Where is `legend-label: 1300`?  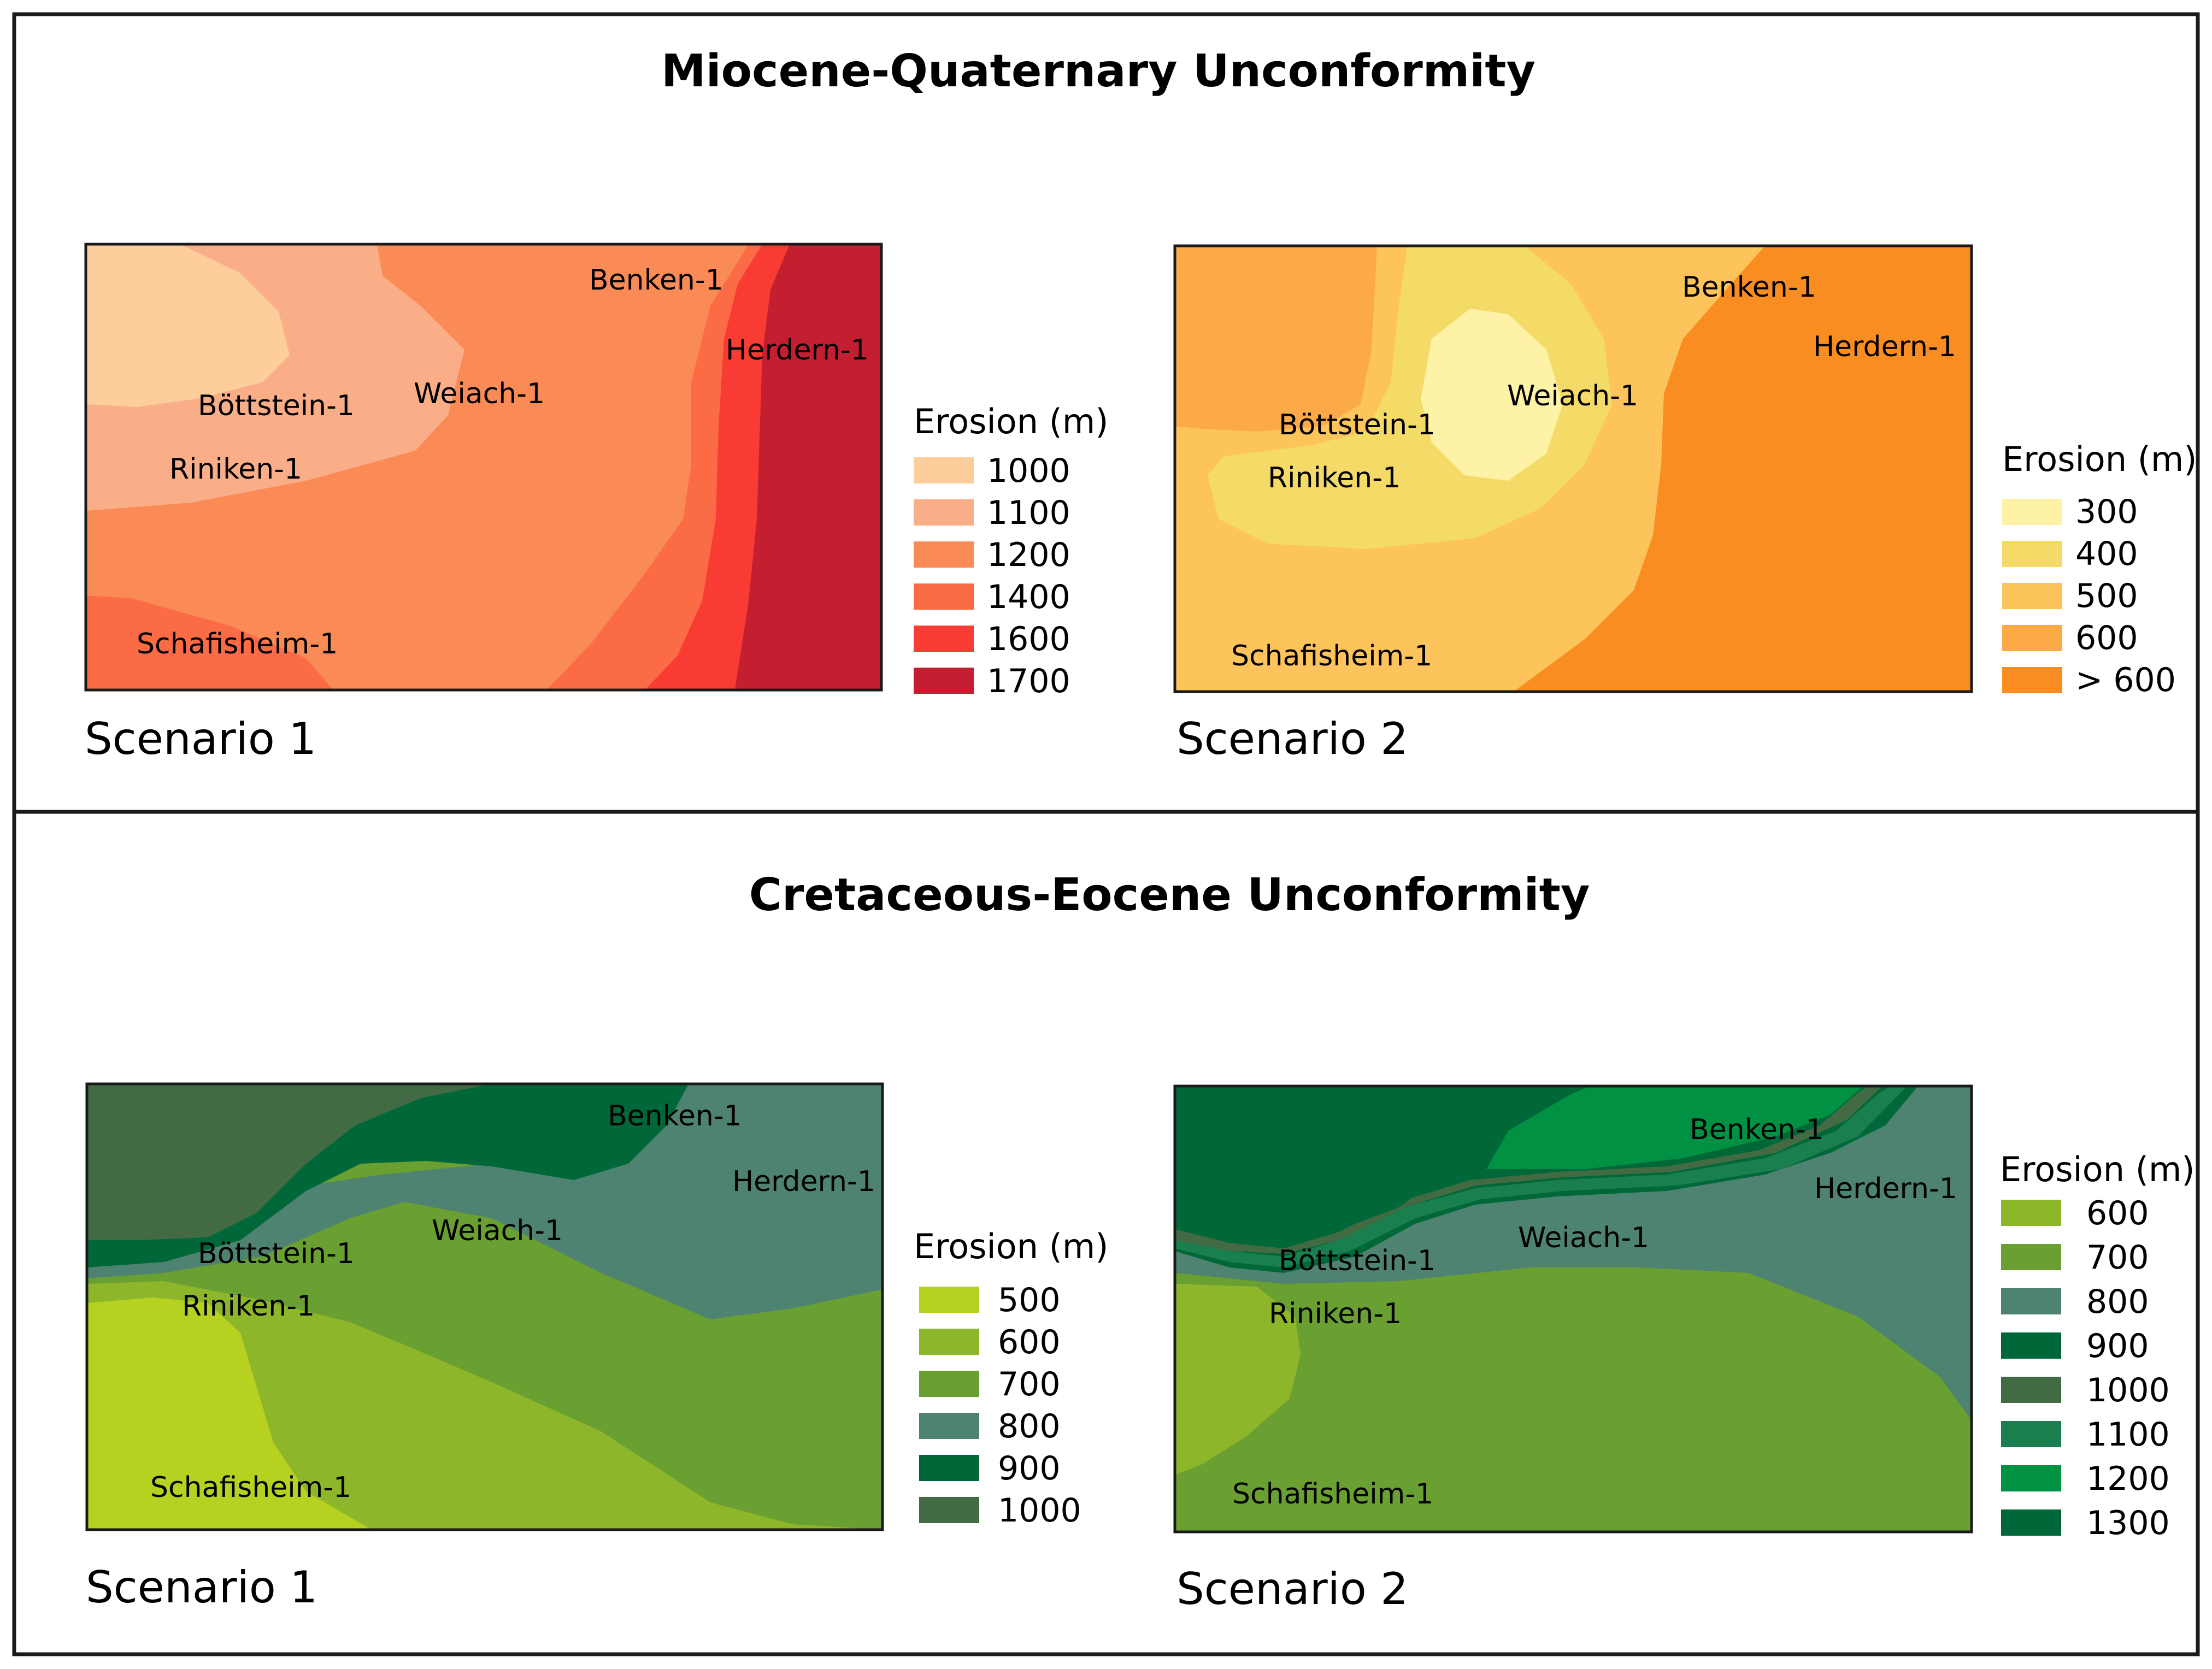 legend-label: 1300 is located at coordinates (2128, 1523).